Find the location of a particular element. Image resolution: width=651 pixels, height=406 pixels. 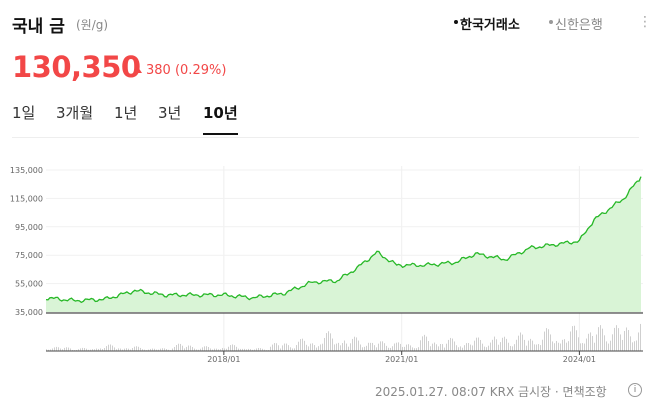

kebab-icon: ⋮ is located at coordinates (644, 22).